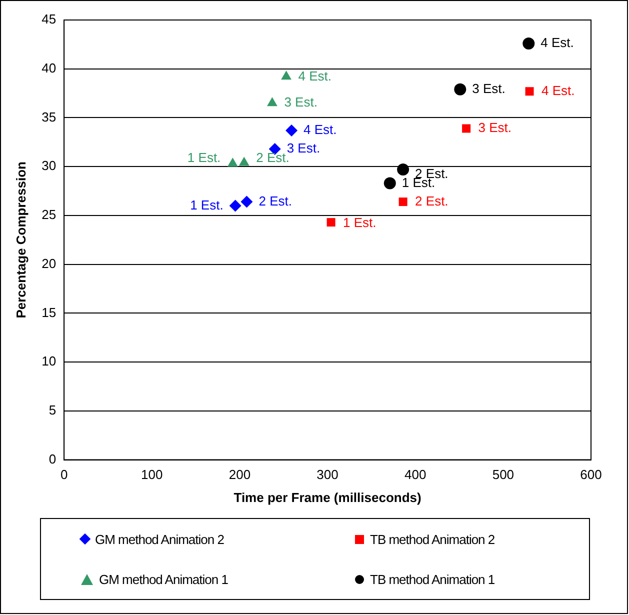 The width and height of the screenshot is (629, 615). What do you see at coordinates (415, 474) in the screenshot?
I see `x-tick-label: 400` at bounding box center [415, 474].